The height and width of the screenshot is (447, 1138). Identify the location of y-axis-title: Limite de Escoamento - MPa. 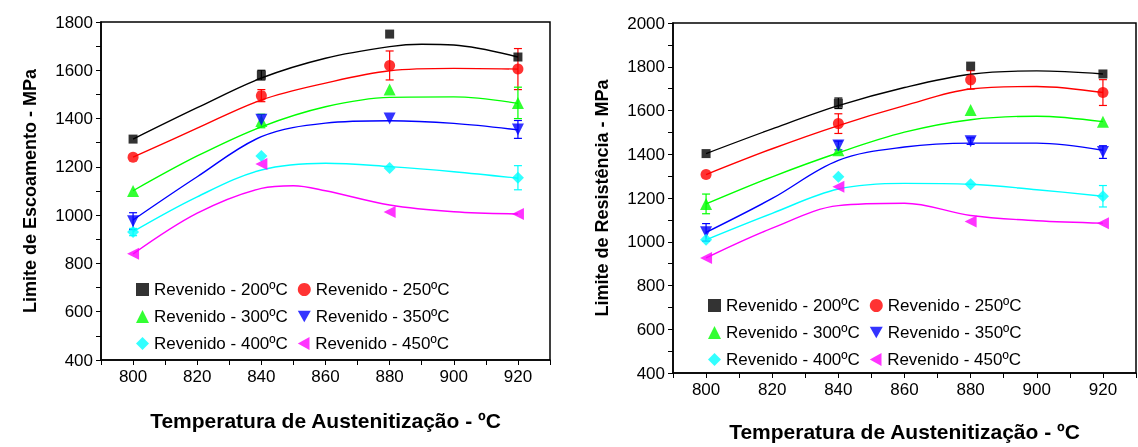
(30, 190).